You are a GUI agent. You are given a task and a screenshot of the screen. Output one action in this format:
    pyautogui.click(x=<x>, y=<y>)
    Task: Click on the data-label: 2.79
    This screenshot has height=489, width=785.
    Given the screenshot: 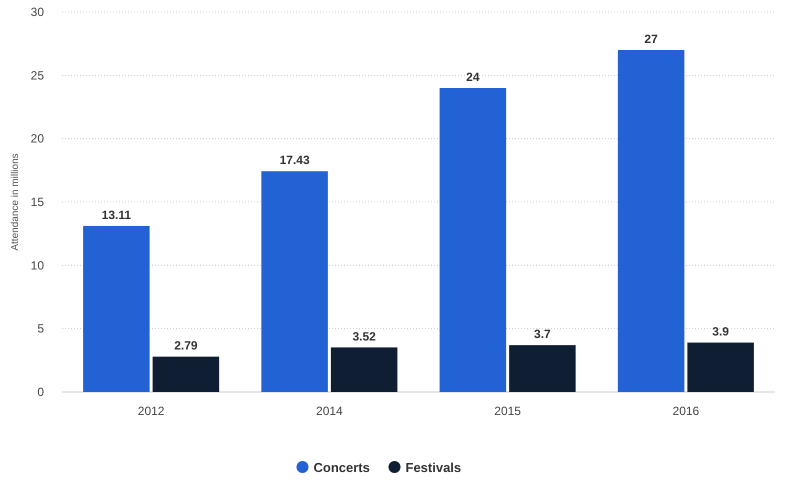 What is the action you would take?
    pyautogui.click(x=186, y=345)
    